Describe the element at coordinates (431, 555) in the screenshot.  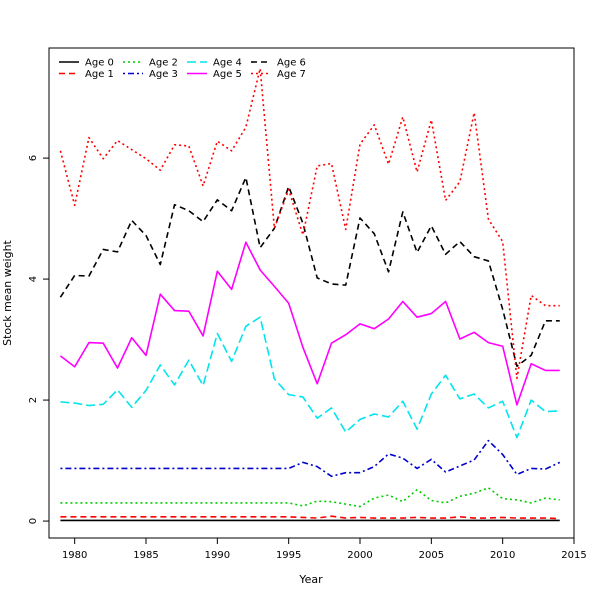
I see `x-tick-label-5: 2005` at that location.